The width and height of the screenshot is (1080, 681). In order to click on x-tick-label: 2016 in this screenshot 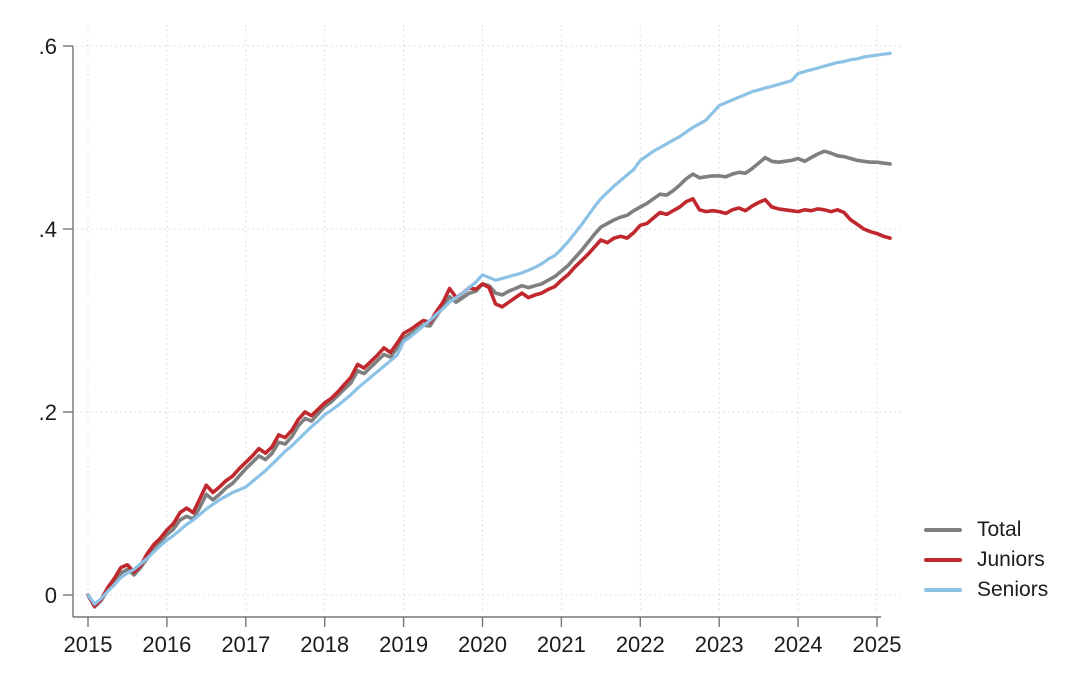, I will do `click(166, 644)`.